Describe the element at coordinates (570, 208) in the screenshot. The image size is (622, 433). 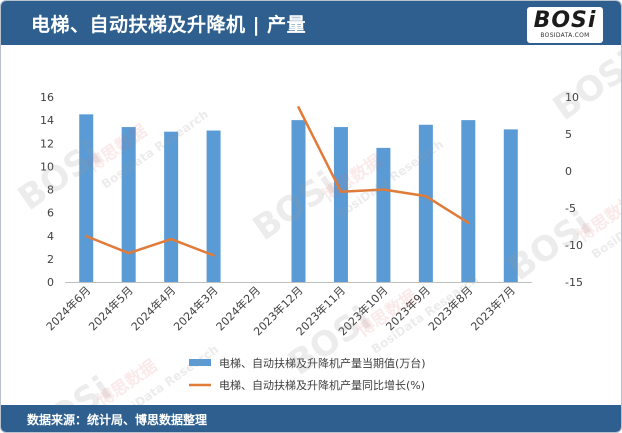
I see `y-right-tick-label: -5` at that location.